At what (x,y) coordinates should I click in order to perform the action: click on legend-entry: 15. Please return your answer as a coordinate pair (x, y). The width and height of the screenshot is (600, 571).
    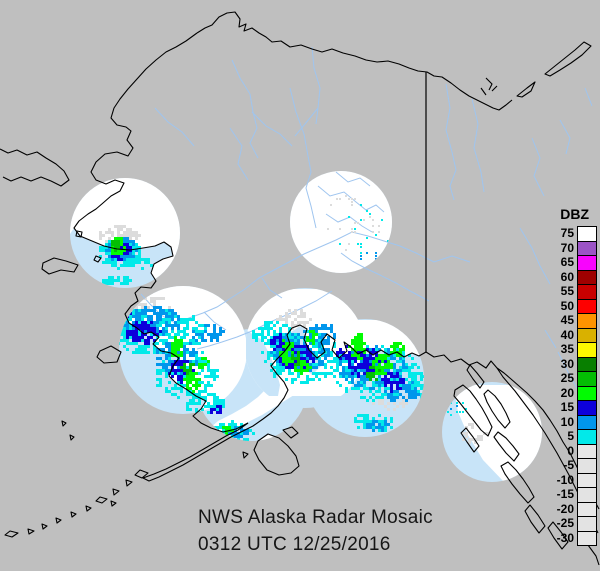
    Looking at the image, I should click on (570, 408).